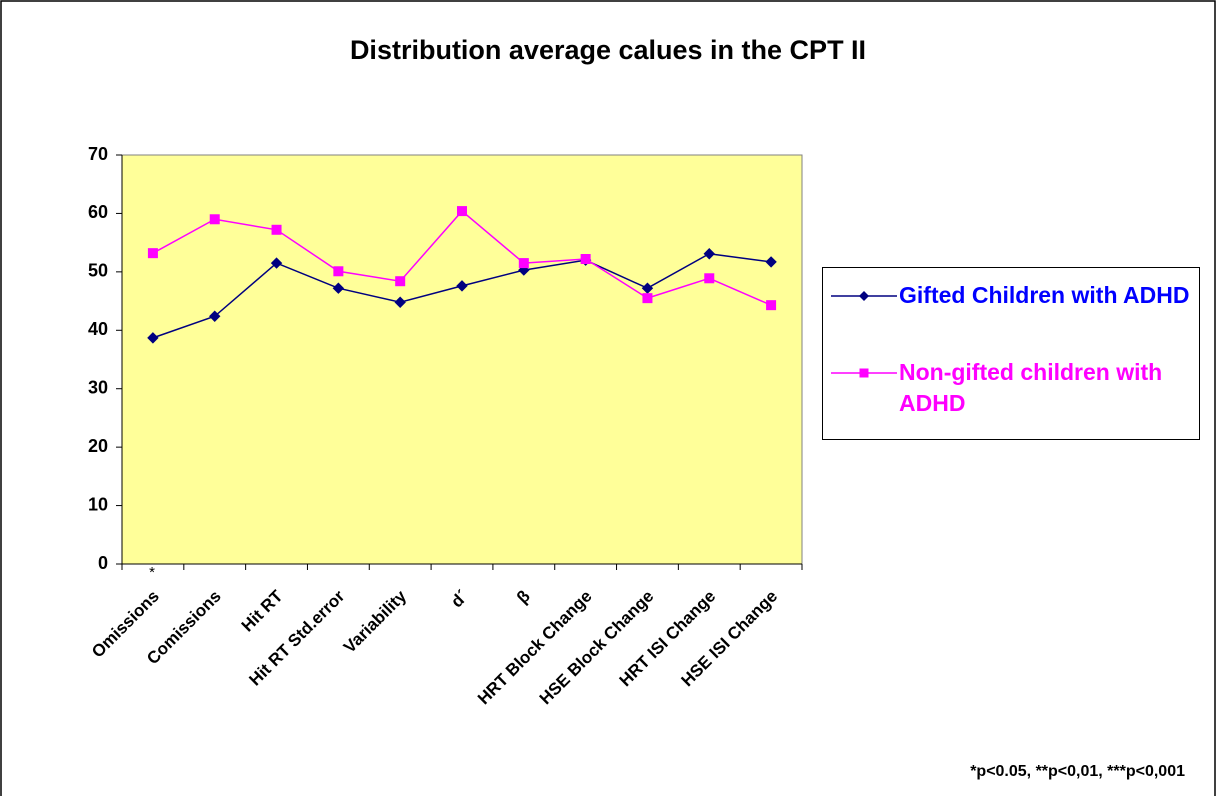  What do you see at coordinates (262, 610) in the screenshot?
I see `x-tick-label: Hit RT` at bounding box center [262, 610].